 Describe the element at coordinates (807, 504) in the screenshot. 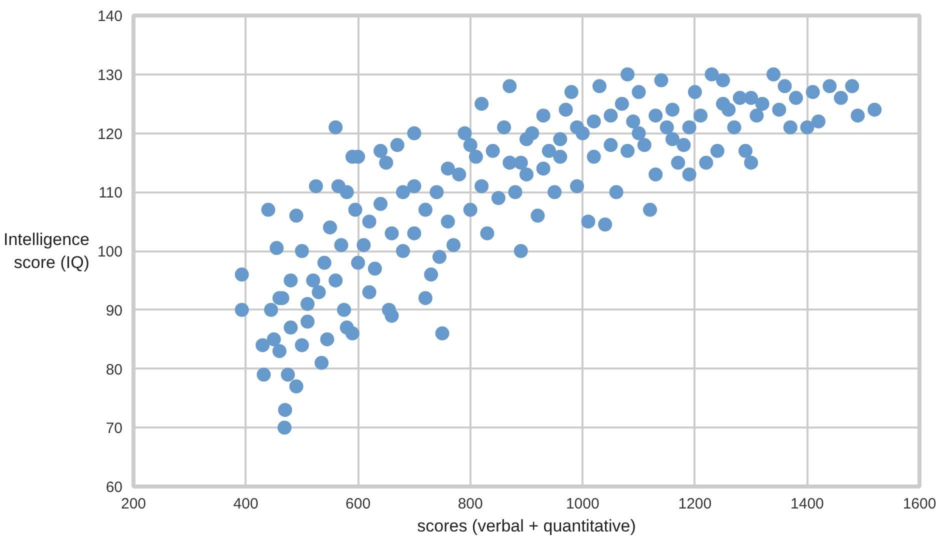

I see `x-tick-label: 1400` at that location.